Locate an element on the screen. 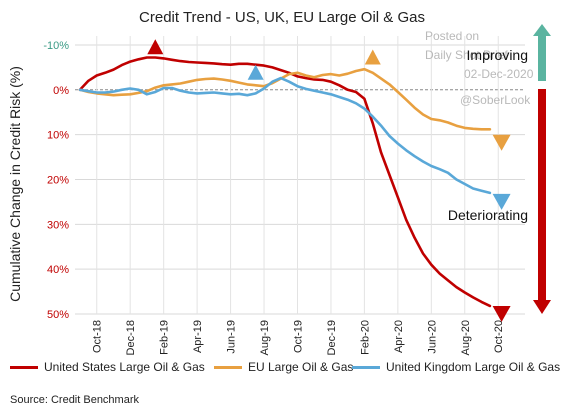 Image resolution: width=564 pixels, height=416 pixels. deteriorating-arrow-shaft is located at coordinates (542, 195).